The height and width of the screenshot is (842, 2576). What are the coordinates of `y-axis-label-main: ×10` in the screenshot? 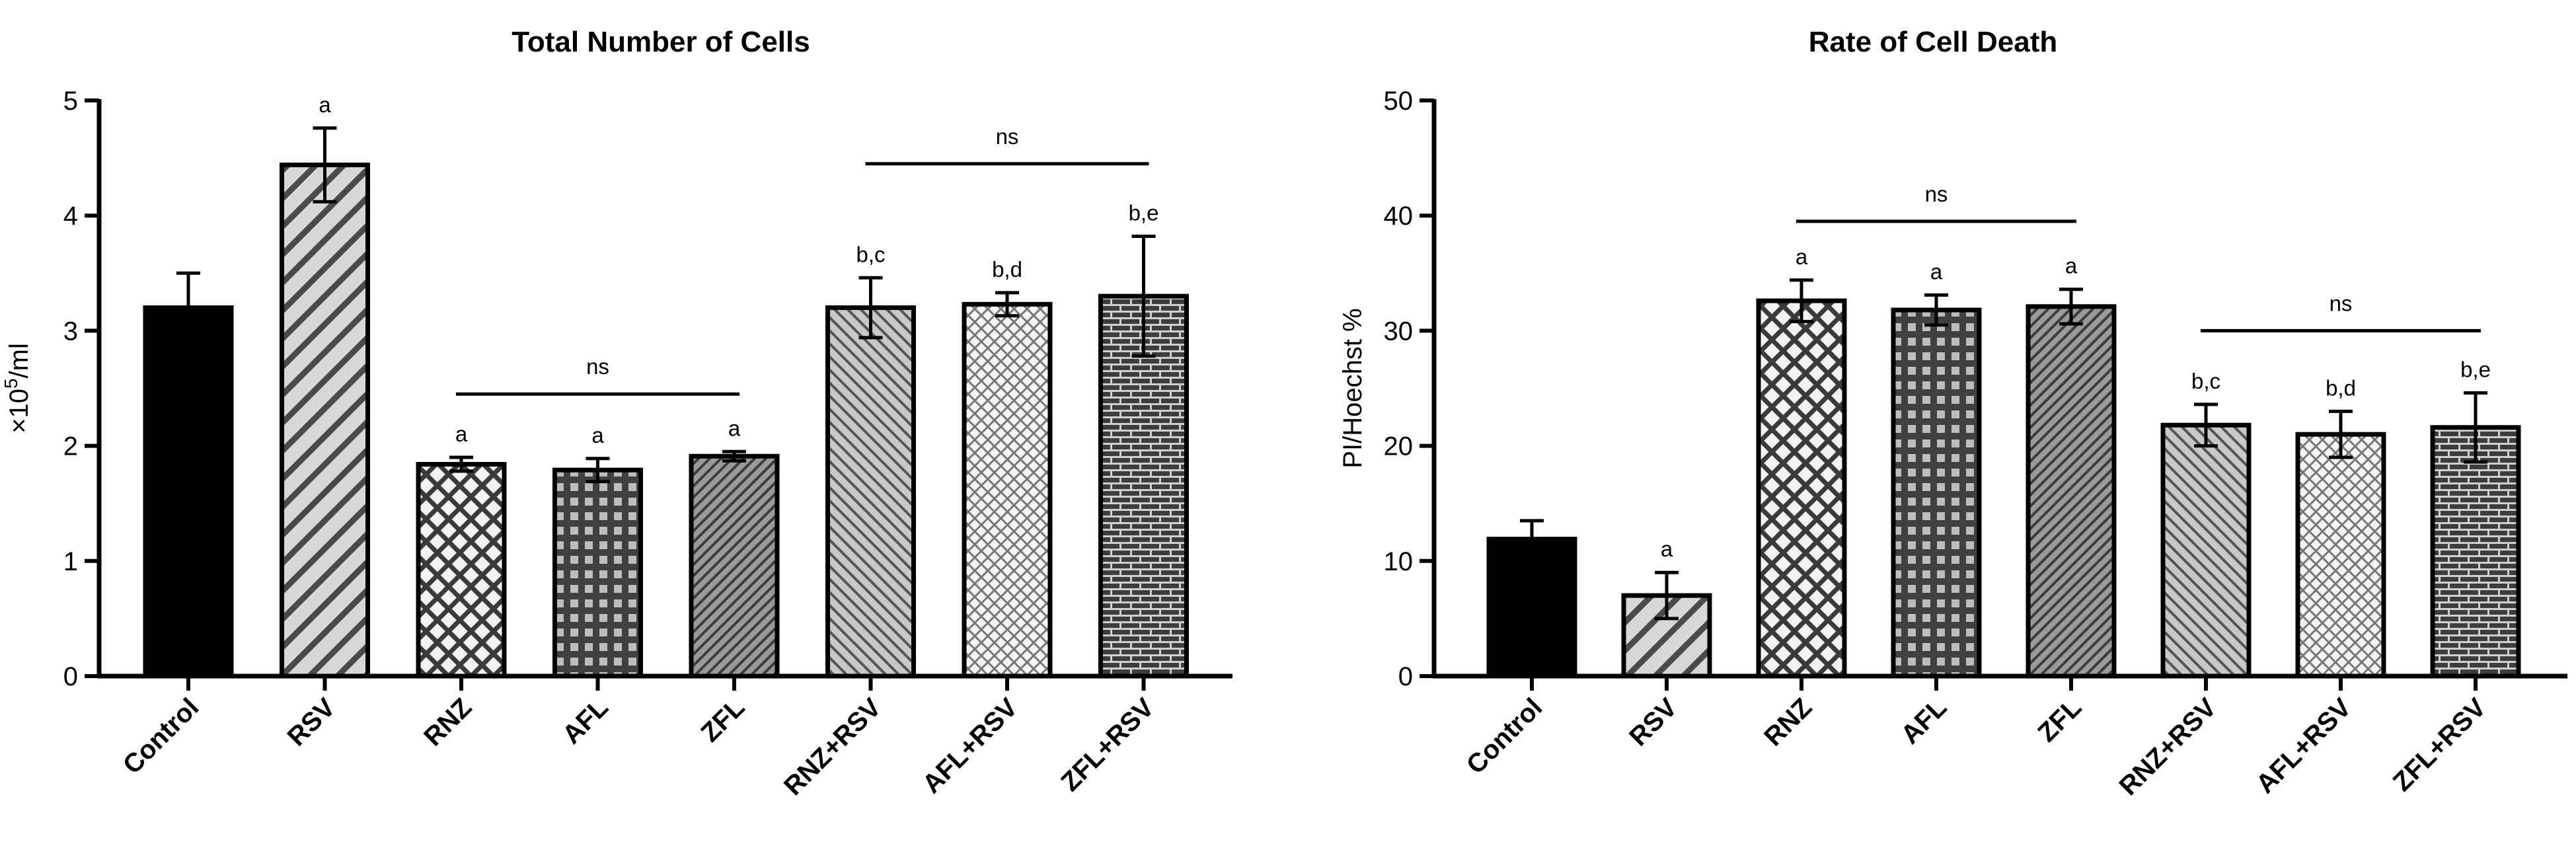 It's located at (20, 411).